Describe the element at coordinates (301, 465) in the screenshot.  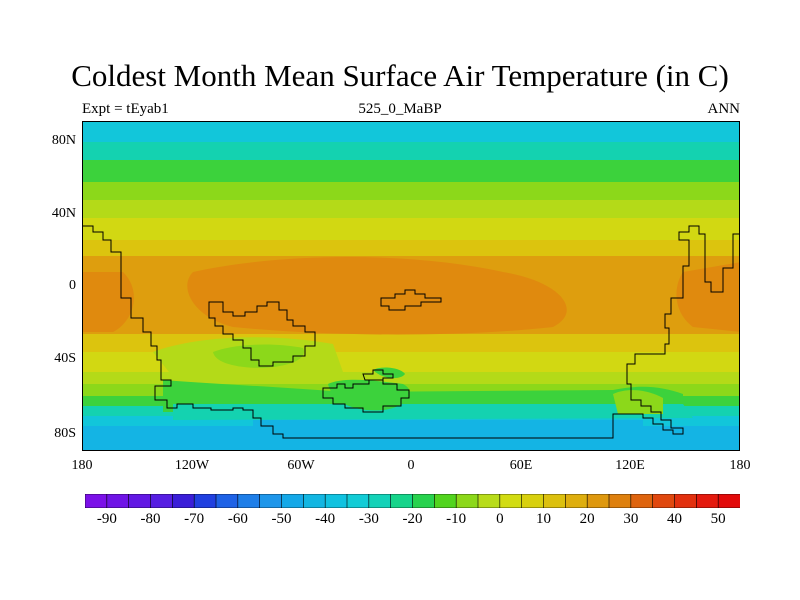
I see `lon-tick-60w: 60W` at that location.